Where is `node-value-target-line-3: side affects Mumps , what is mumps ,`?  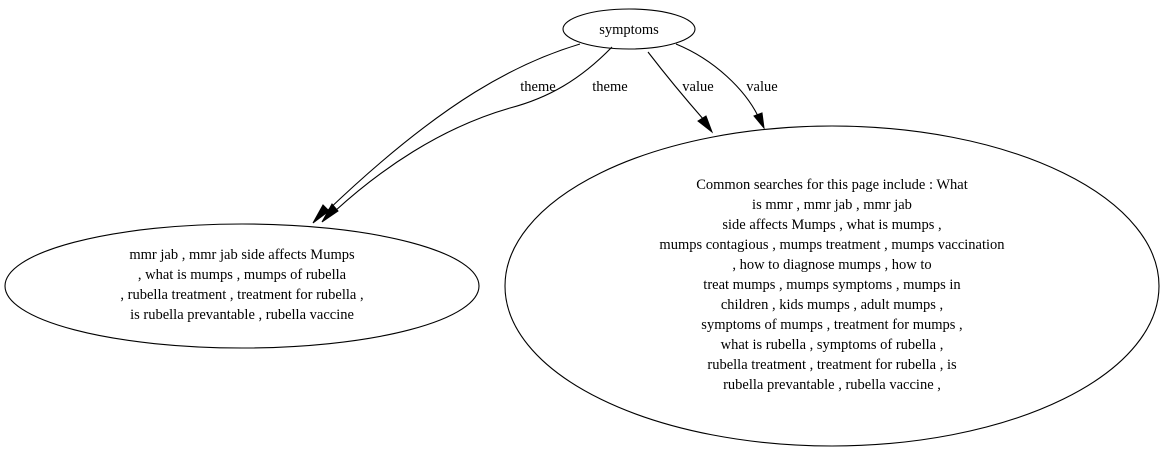
node-value-target-line-3: side affects Mumps , what is mumps , is located at coordinates (831, 225).